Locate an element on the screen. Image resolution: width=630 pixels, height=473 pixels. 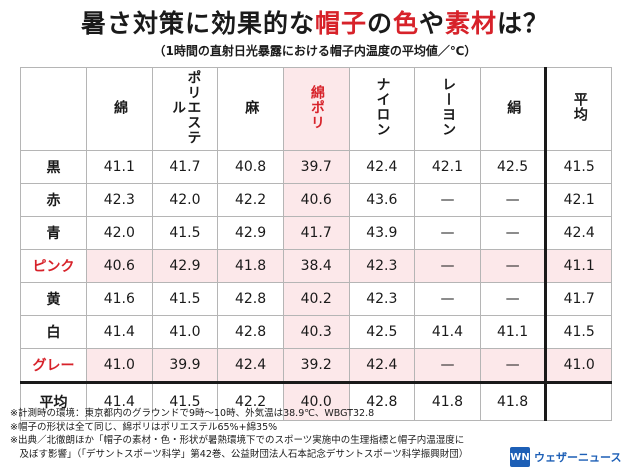
title-part6: 素材 is located at coordinates (471, 23).